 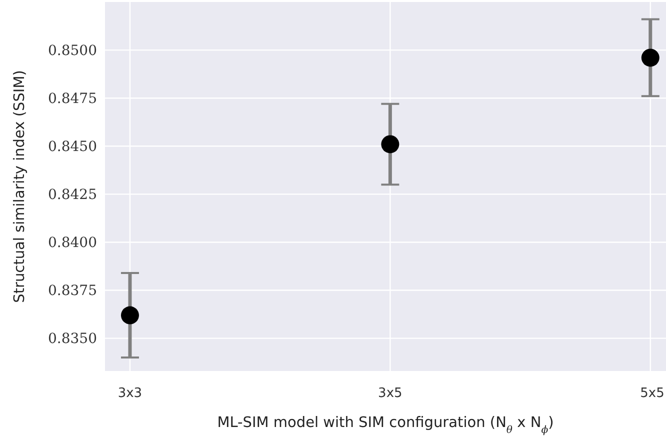 What do you see at coordinates (72, 291) in the screenshot?
I see `y-tick-label: 0.8375` at bounding box center [72, 291].